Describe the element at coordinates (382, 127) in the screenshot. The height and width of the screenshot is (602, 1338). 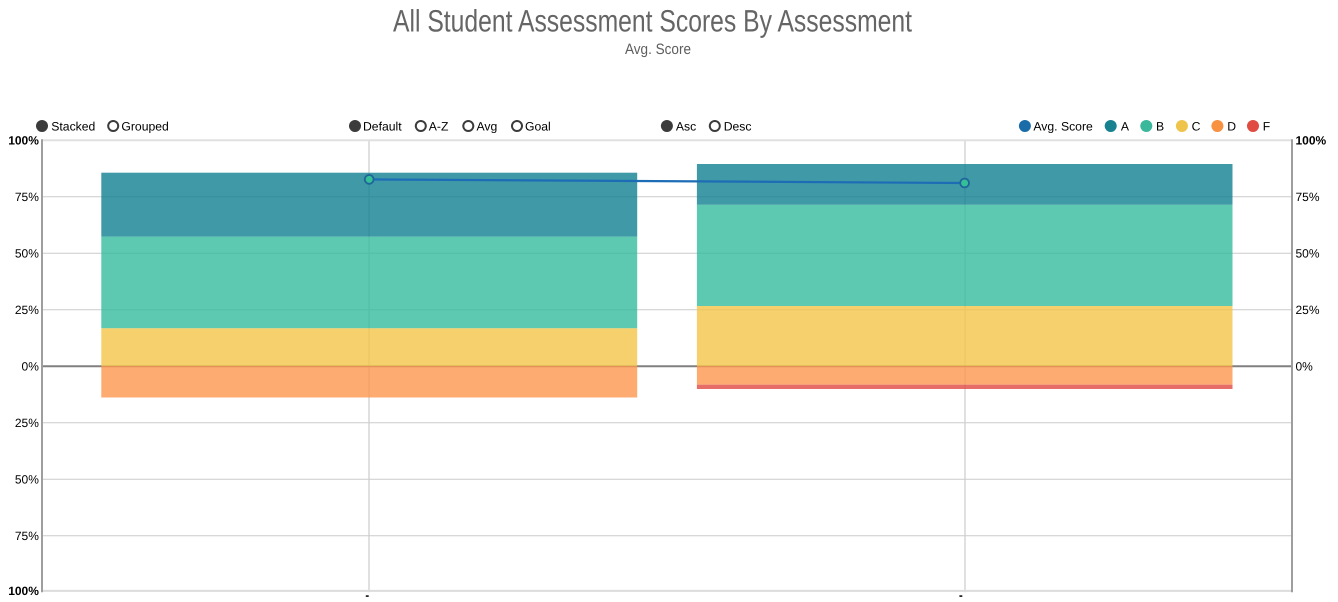
I see `svg-text: Default` at that location.